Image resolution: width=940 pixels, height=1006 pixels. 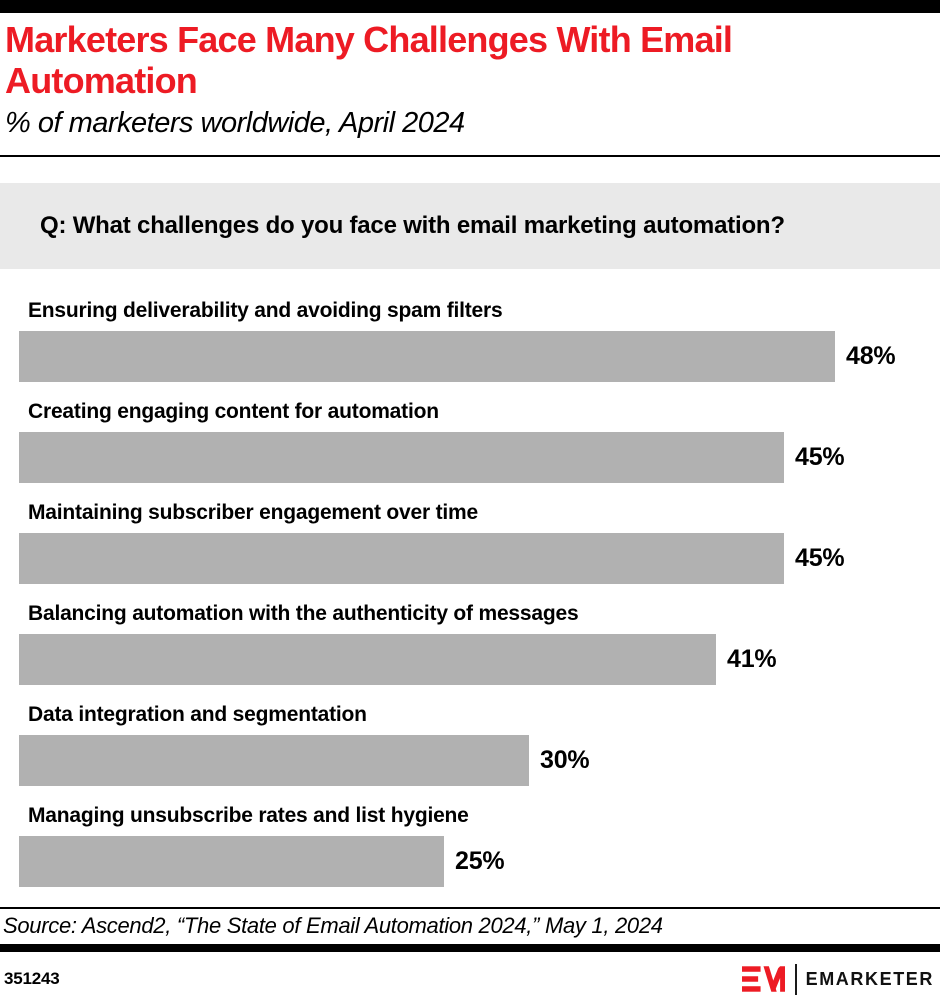 I want to click on emarketer-em-icon, so click(x=763, y=979).